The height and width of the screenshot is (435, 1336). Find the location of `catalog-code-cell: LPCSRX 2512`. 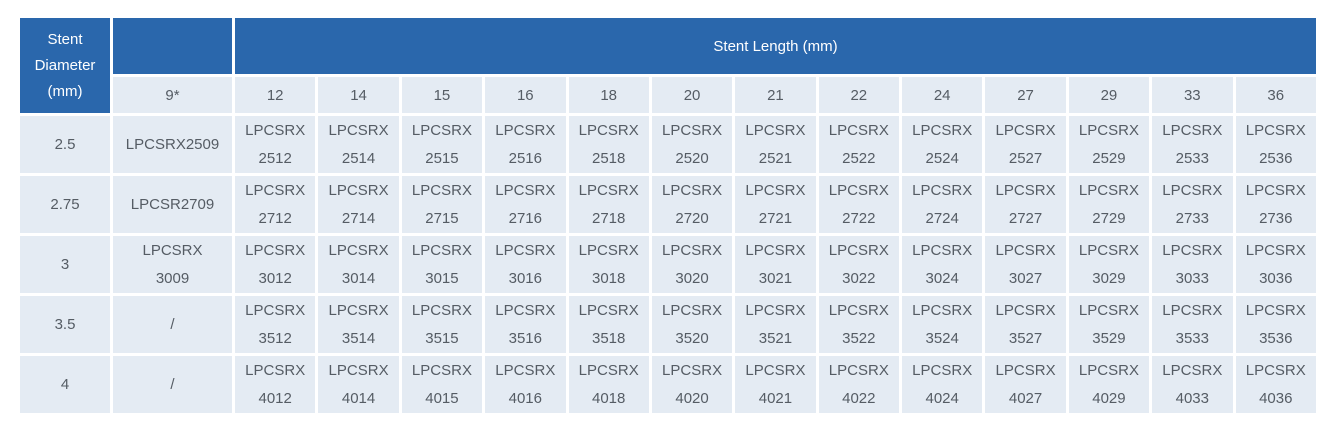

catalog-code-cell: LPCSRX 2512 is located at coordinates (275, 144).